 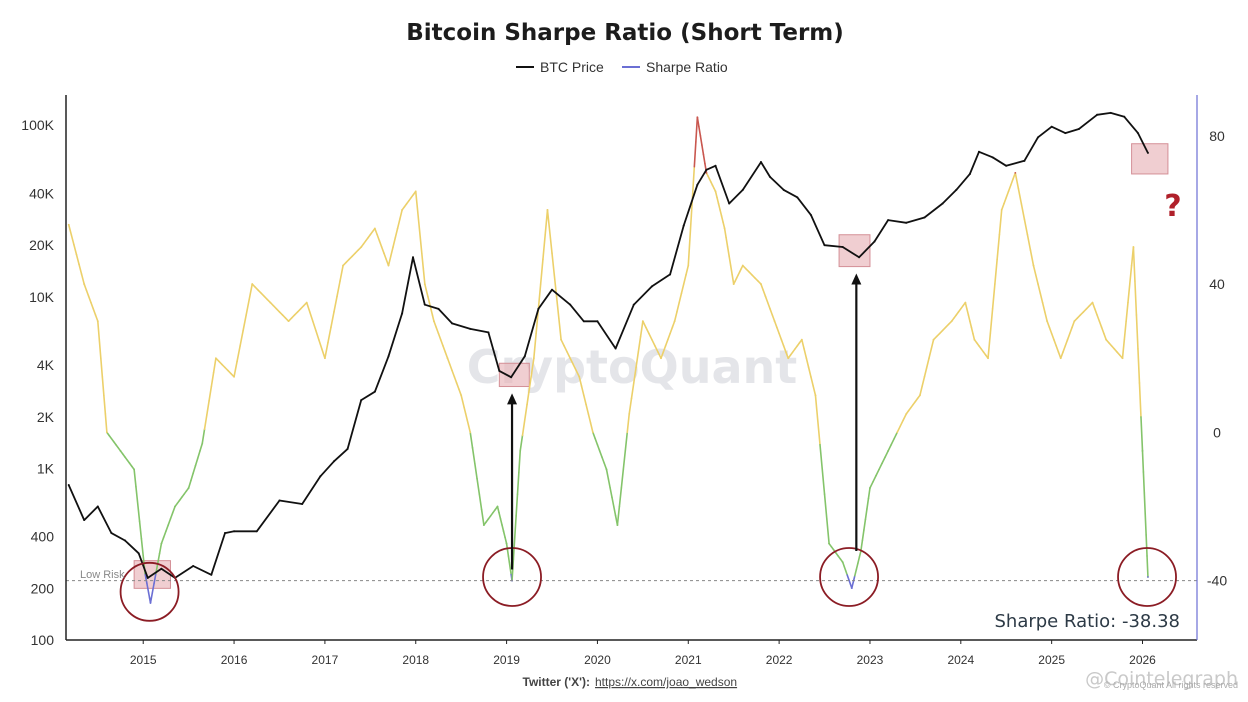 I want to click on y-left-tick-label: 40K, so click(x=42, y=194).